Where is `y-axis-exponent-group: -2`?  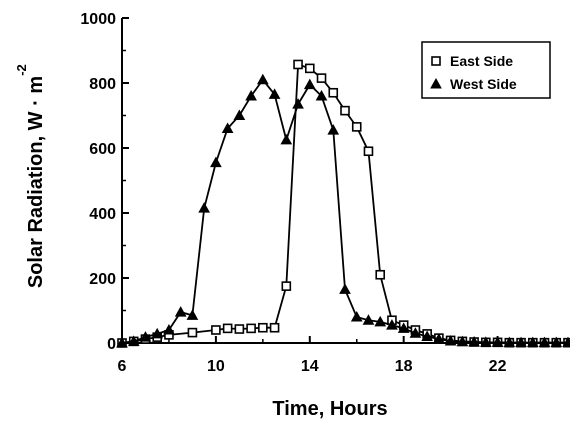
y-axis-exponent-group: -2 is located at coordinates (21, 70).